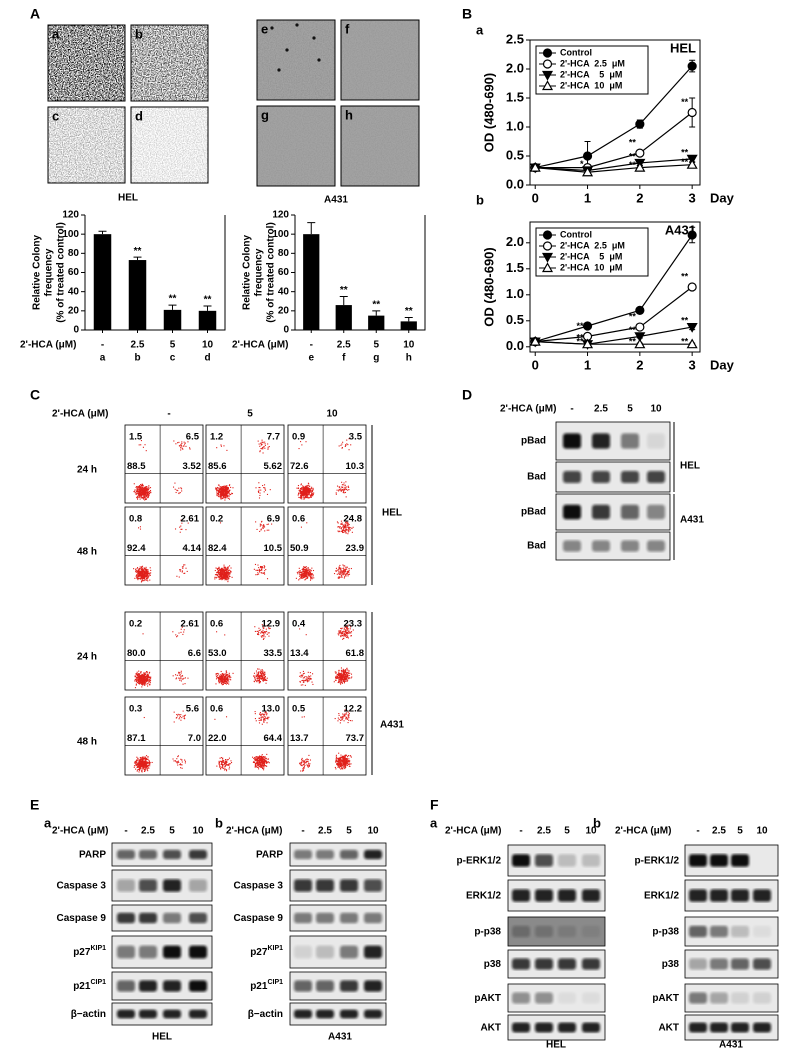  I want to click on y-tick-label: 2.5, so click(515, 38).